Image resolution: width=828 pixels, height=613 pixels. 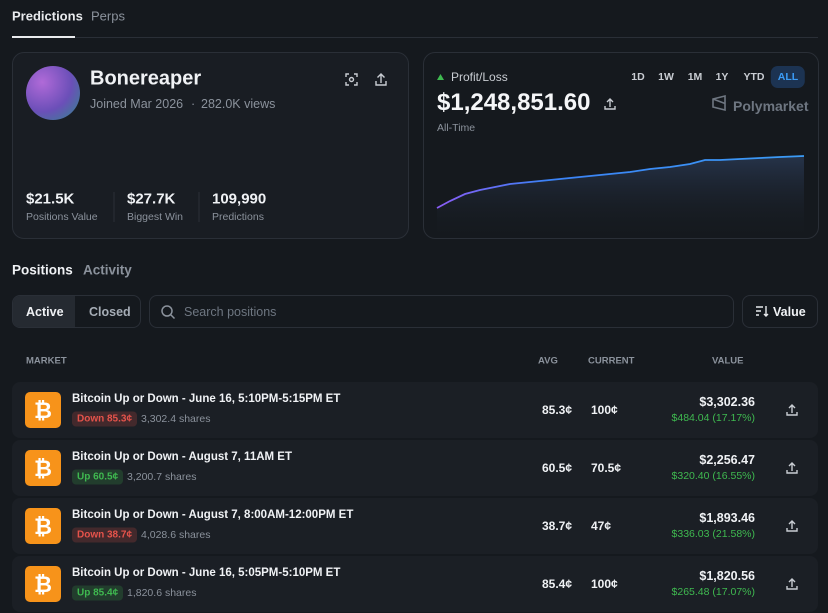 I want to click on table-header: MARKET, so click(x=46, y=361).